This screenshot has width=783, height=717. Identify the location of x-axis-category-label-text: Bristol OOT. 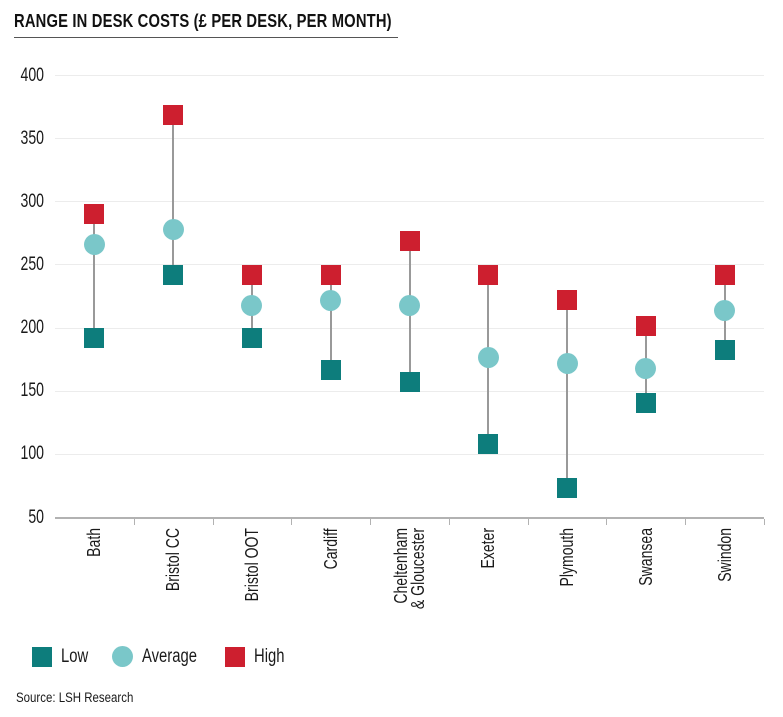
(251, 565).